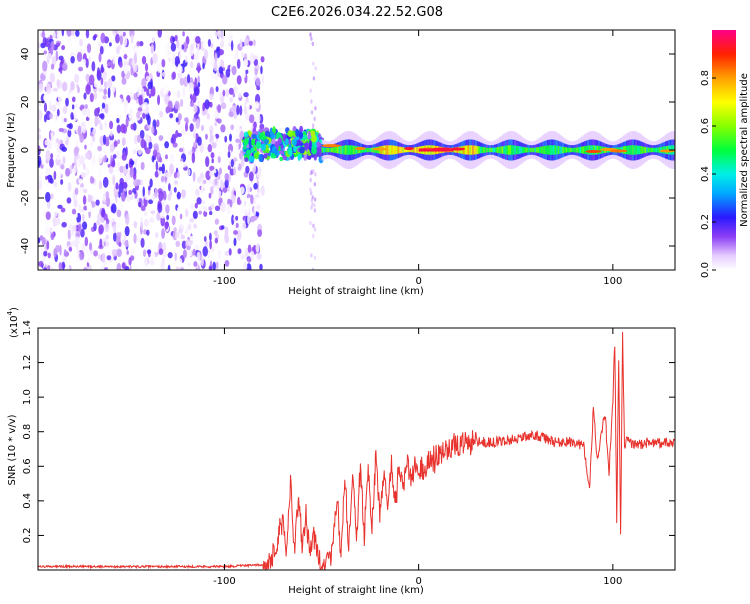  I want to click on snr-x-tick-label: -100, so click(224, 581).